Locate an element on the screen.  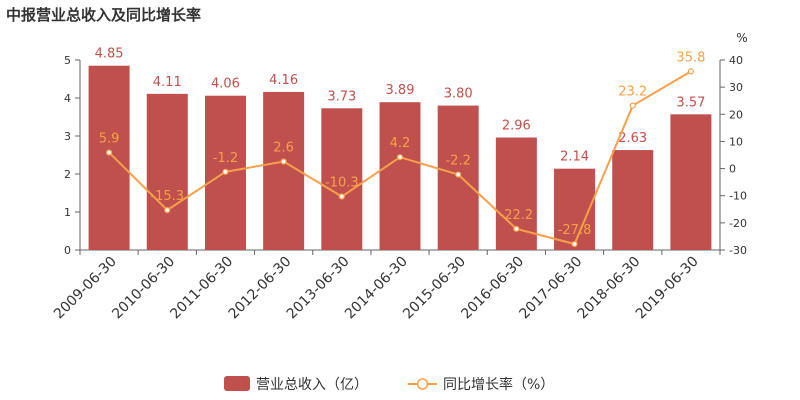
line-value-label: -27.8 is located at coordinates (575, 230).